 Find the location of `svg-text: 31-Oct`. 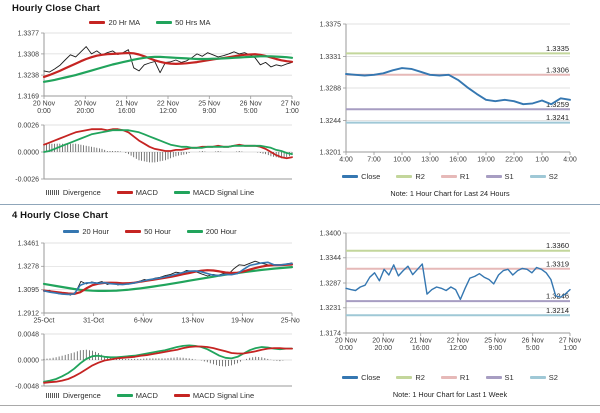

svg-text: 31-Oct is located at coordinates (93, 321).